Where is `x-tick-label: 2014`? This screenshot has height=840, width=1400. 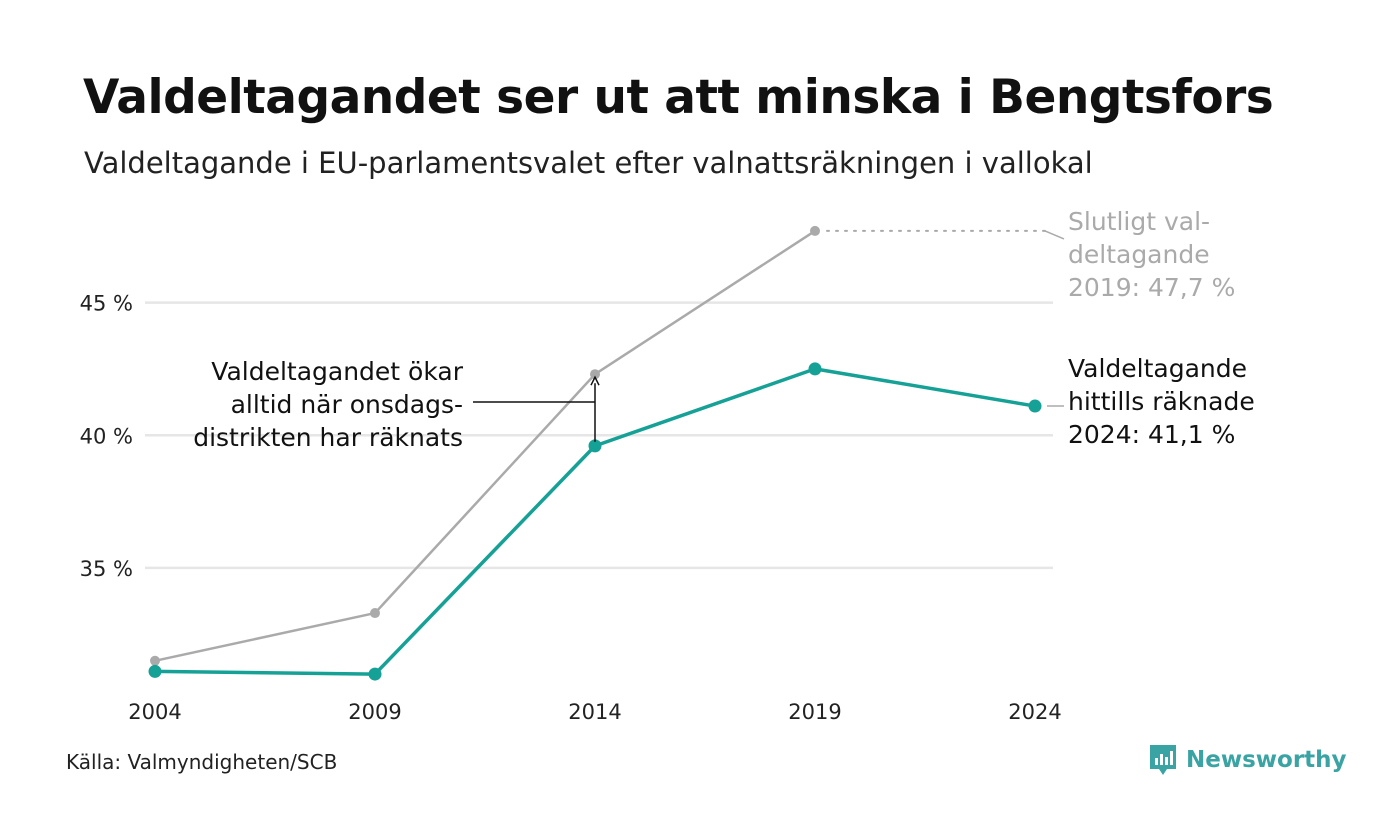
x-tick-label: 2014 is located at coordinates (594, 712).